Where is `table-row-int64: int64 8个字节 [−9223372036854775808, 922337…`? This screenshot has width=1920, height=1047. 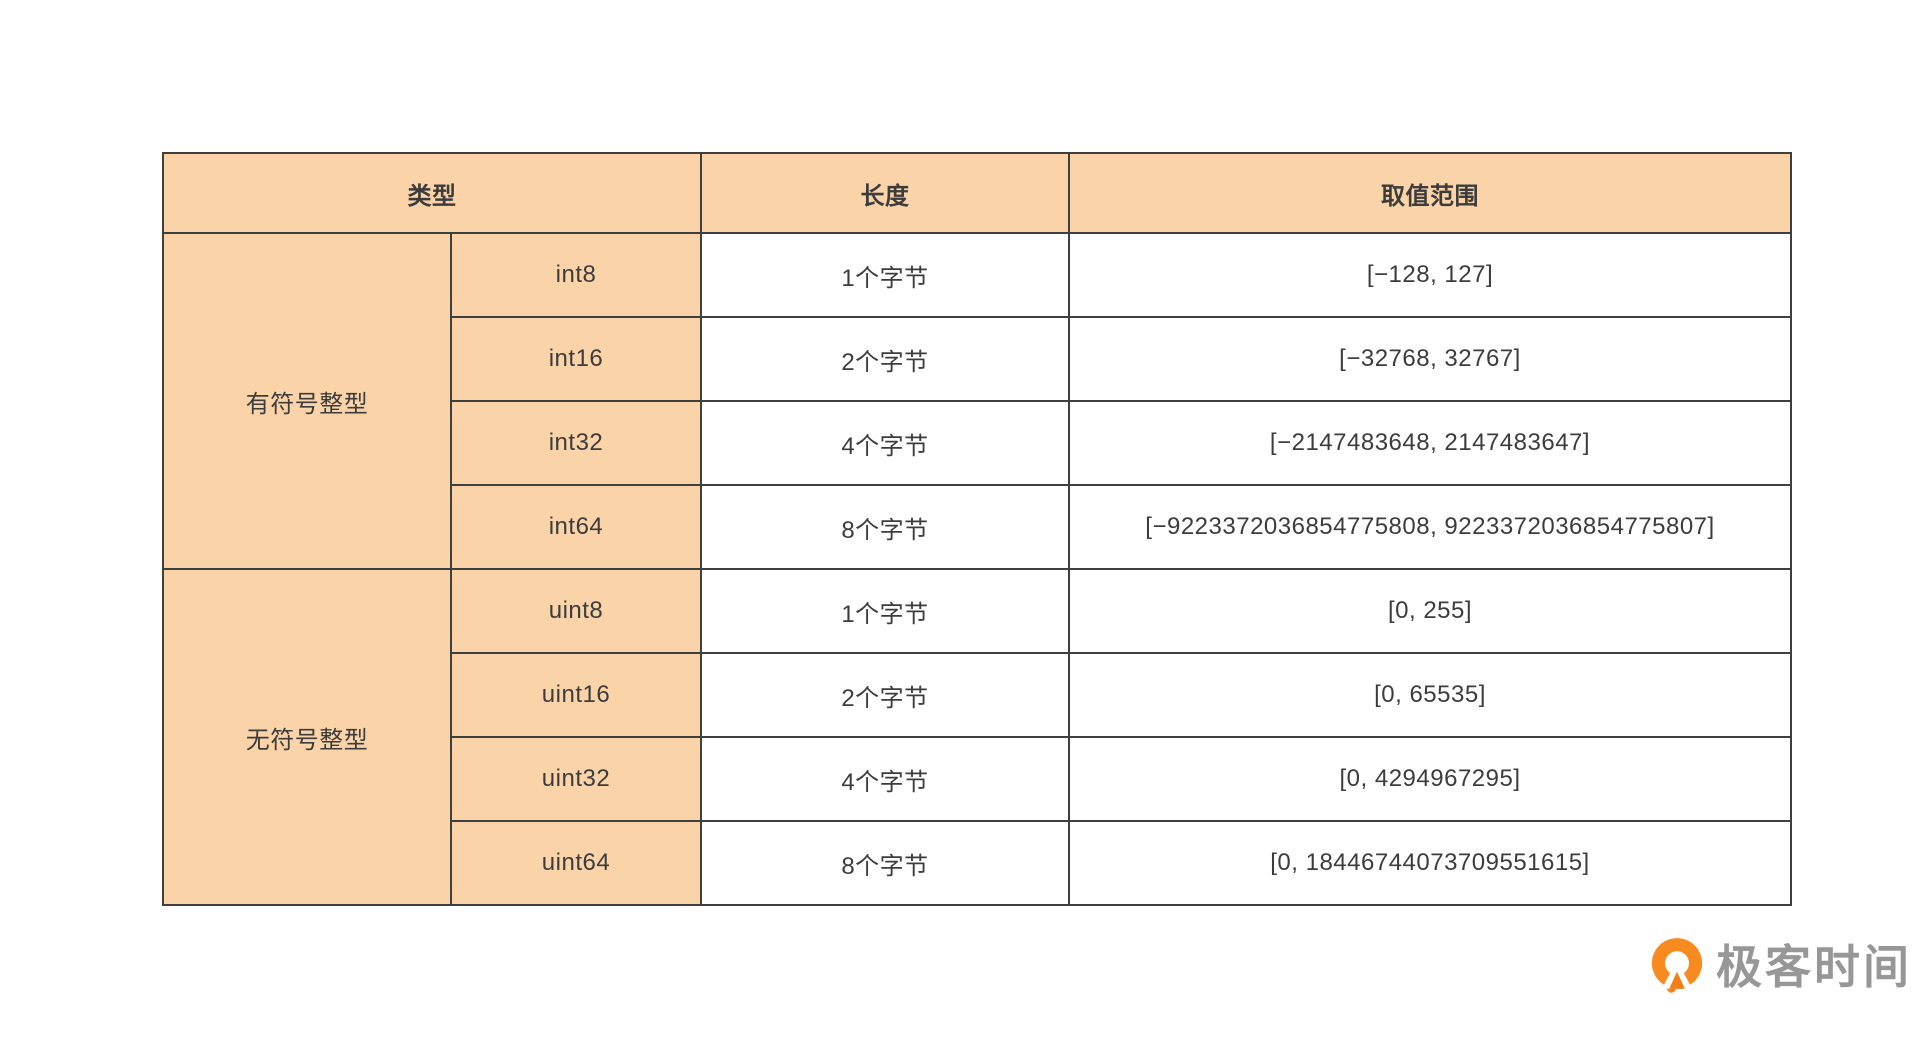 table-row-int64: int64 8个字节 [−9223372036854775808, 922337… is located at coordinates (977, 527).